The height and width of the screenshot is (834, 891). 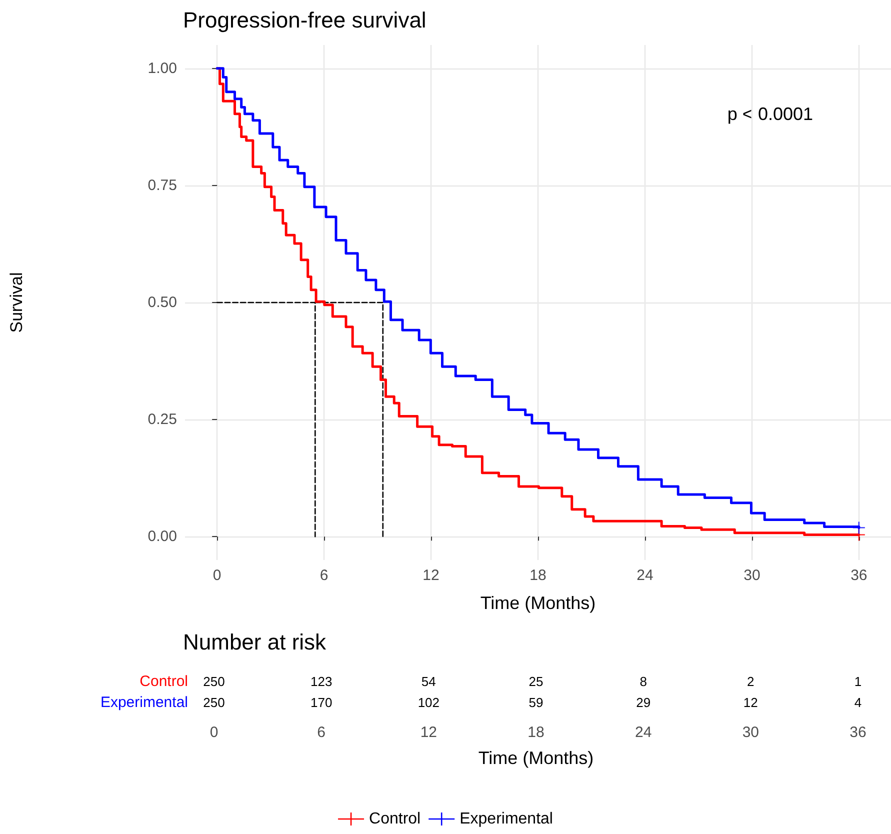 I want to click on data-label: 1, so click(x=858, y=681).